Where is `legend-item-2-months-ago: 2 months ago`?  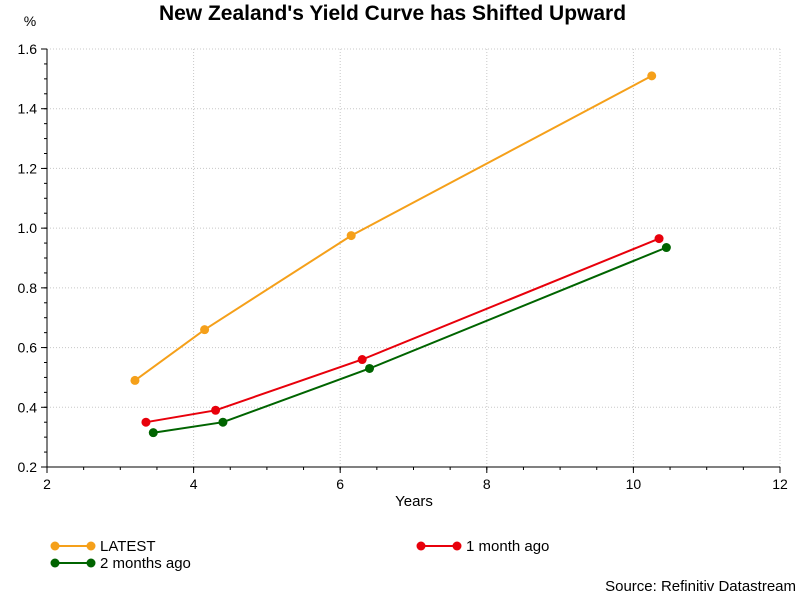 legend-item-2-months-ago: 2 months ago is located at coordinates (120, 563).